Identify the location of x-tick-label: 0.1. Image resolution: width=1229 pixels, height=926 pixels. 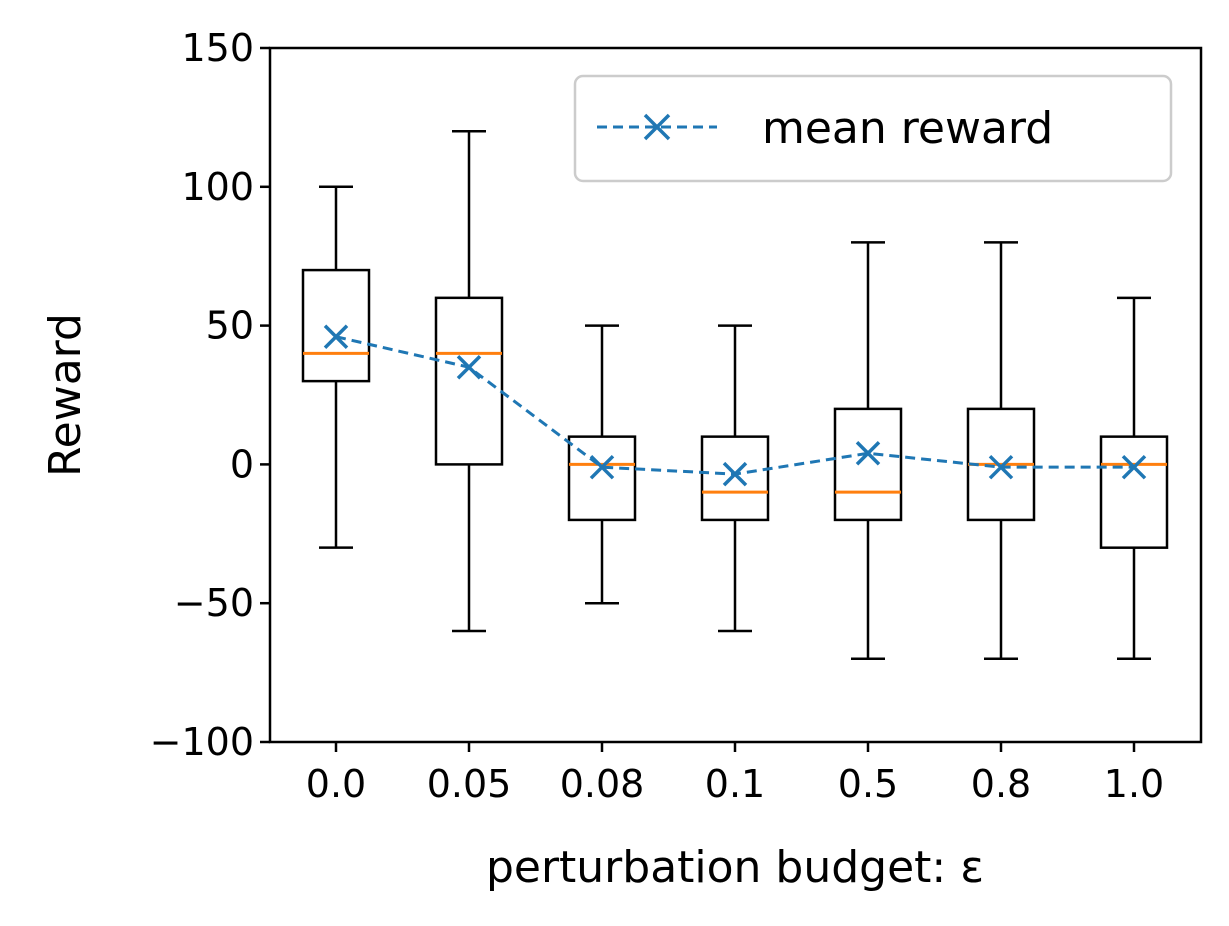
(735, 784).